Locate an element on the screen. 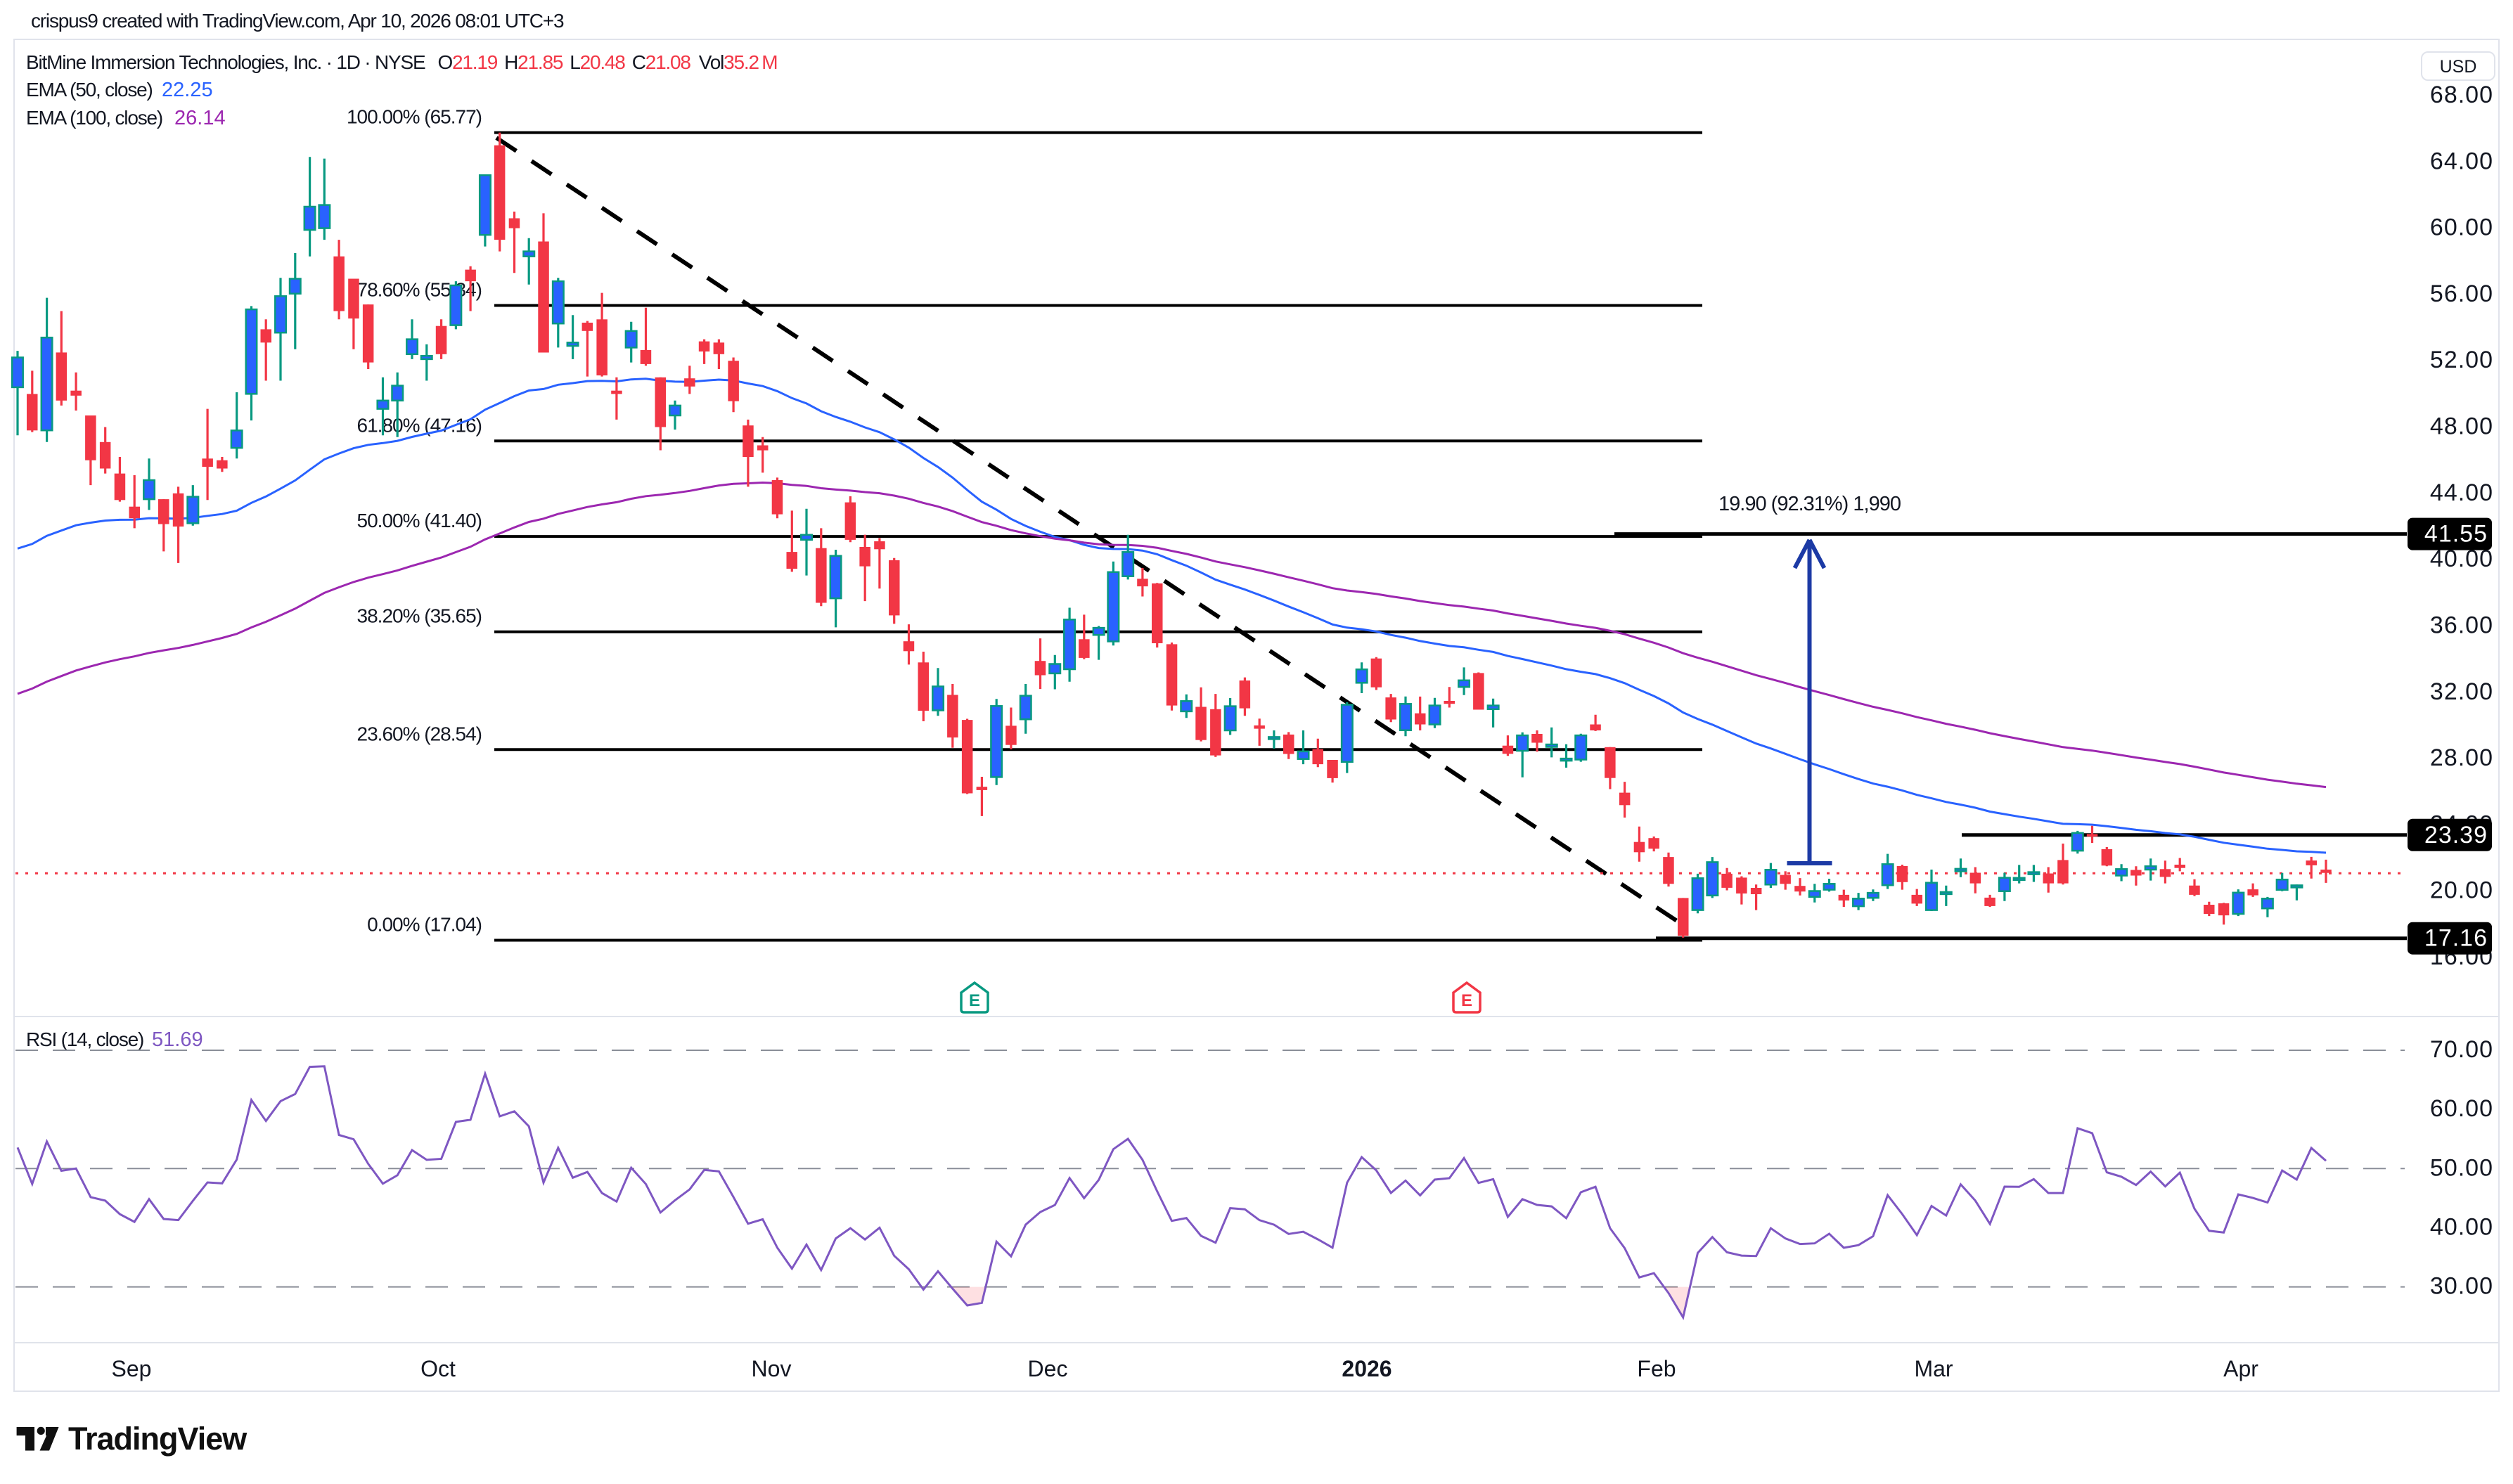 This screenshot has height=1484, width=2513. svg-text: USD is located at coordinates (2458, 67).